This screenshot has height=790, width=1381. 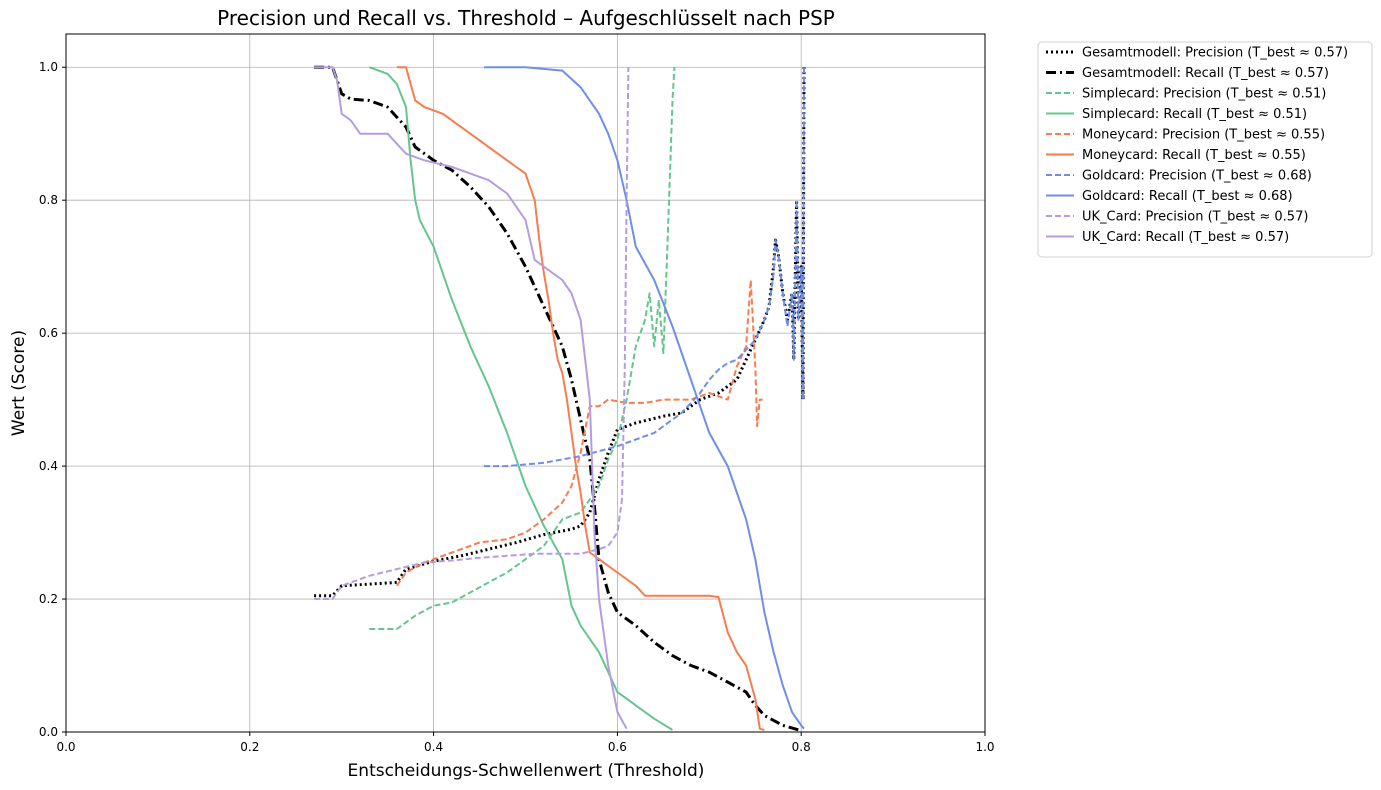 I want to click on legend-box, so click(x=1205, y=149).